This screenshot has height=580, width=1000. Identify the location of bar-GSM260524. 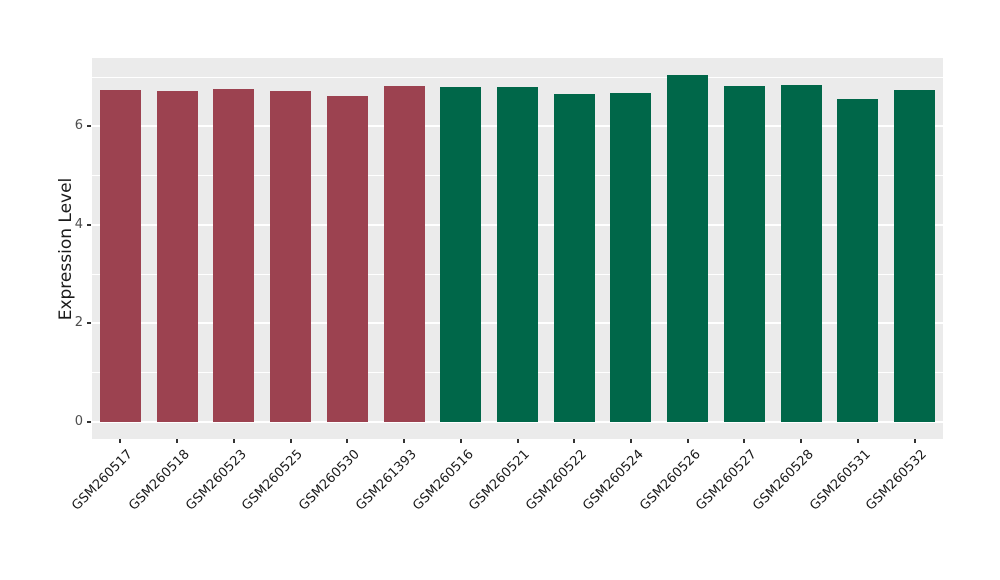
(631, 257).